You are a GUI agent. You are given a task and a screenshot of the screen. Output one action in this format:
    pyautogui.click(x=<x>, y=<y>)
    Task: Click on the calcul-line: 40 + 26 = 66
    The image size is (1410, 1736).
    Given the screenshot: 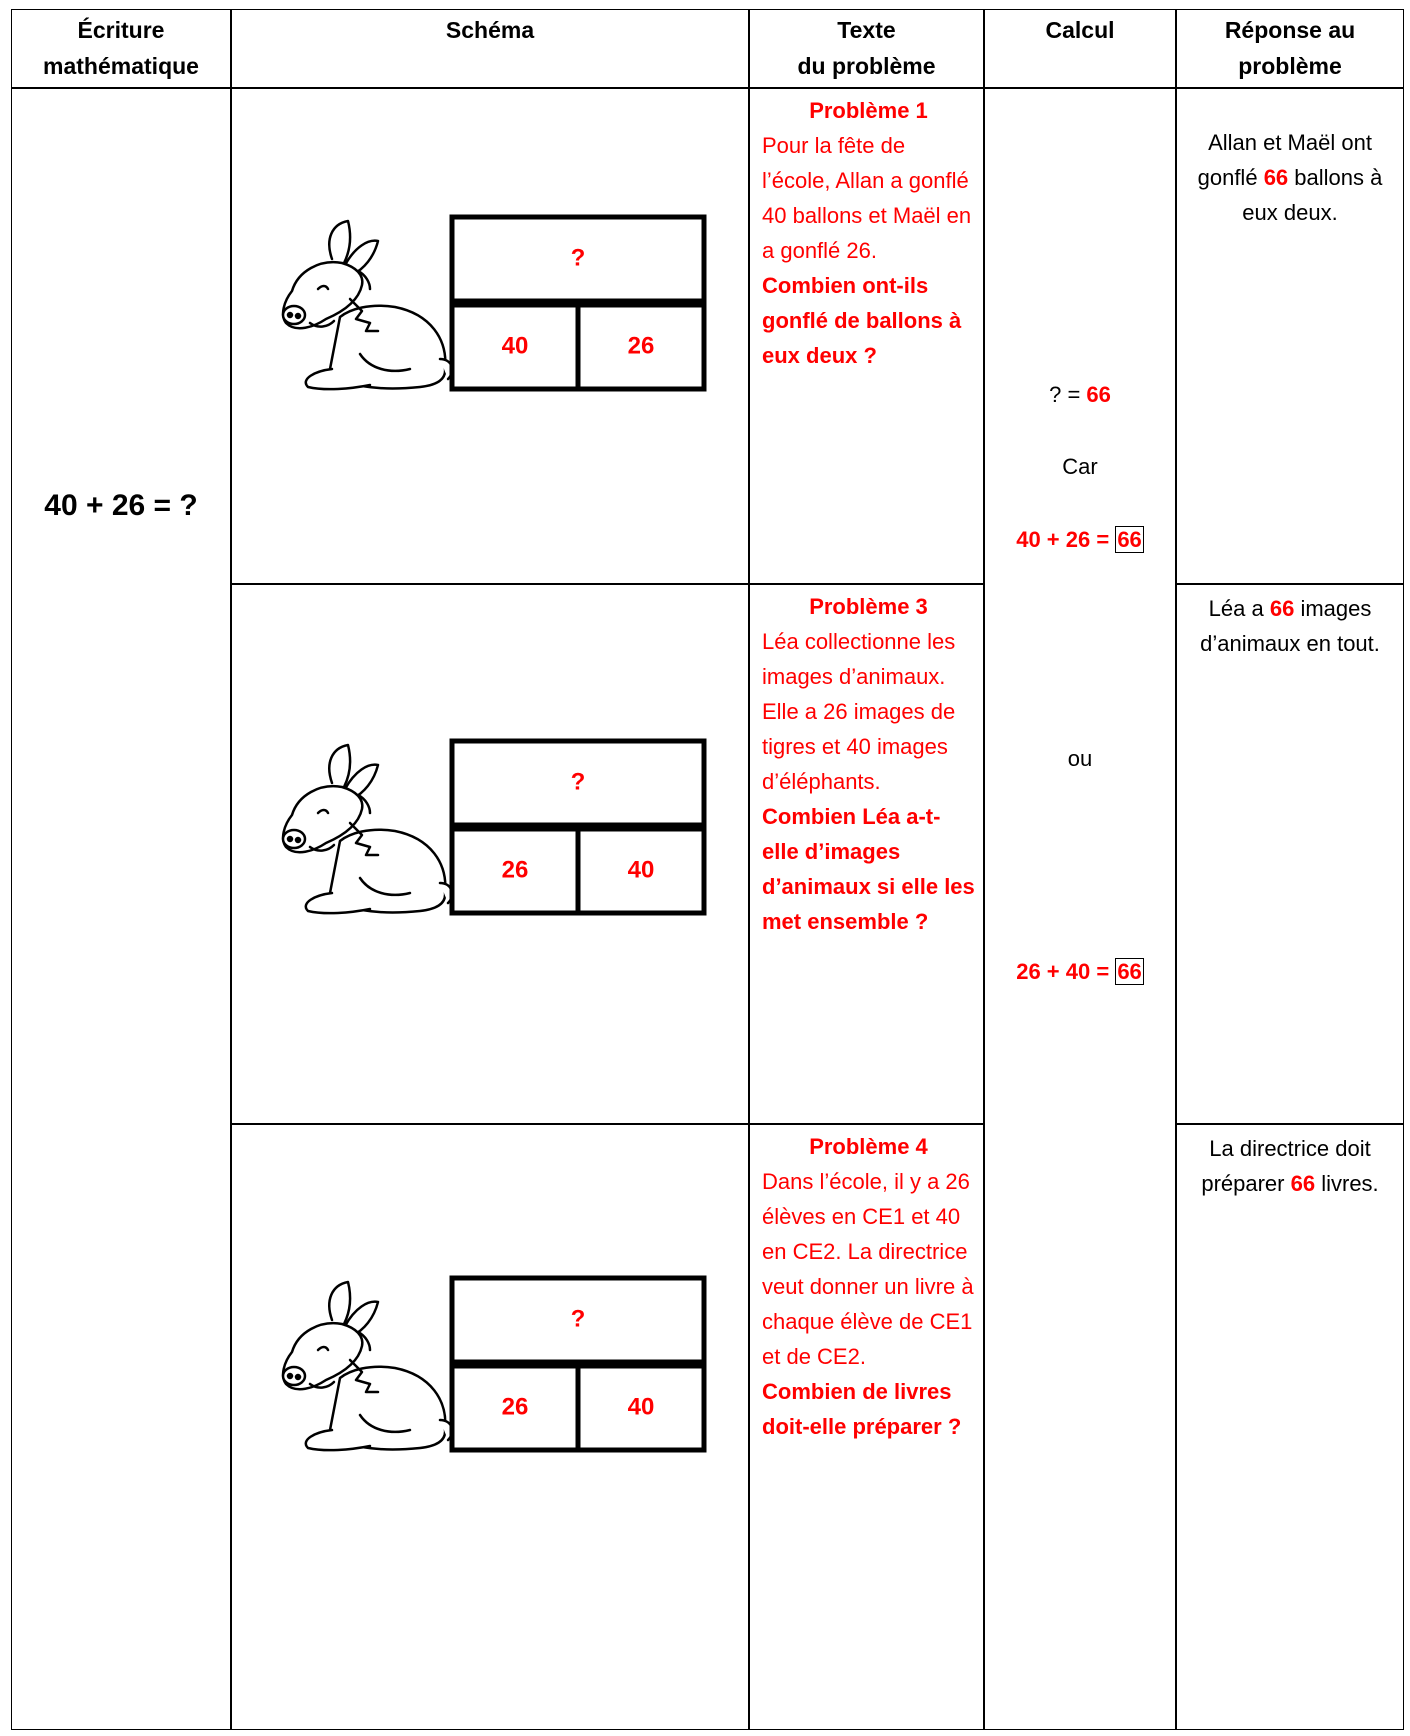 What is the action you would take?
    pyautogui.click(x=1080, y=539)
    